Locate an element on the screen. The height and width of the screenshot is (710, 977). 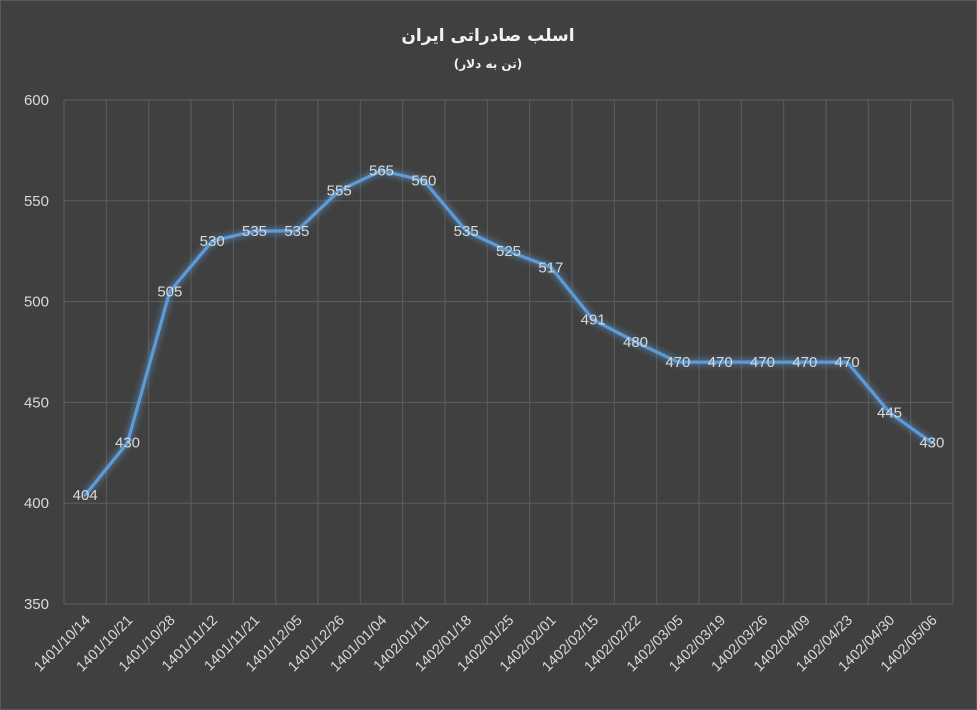
data-label: 530 is located at coordinates (212, 241).